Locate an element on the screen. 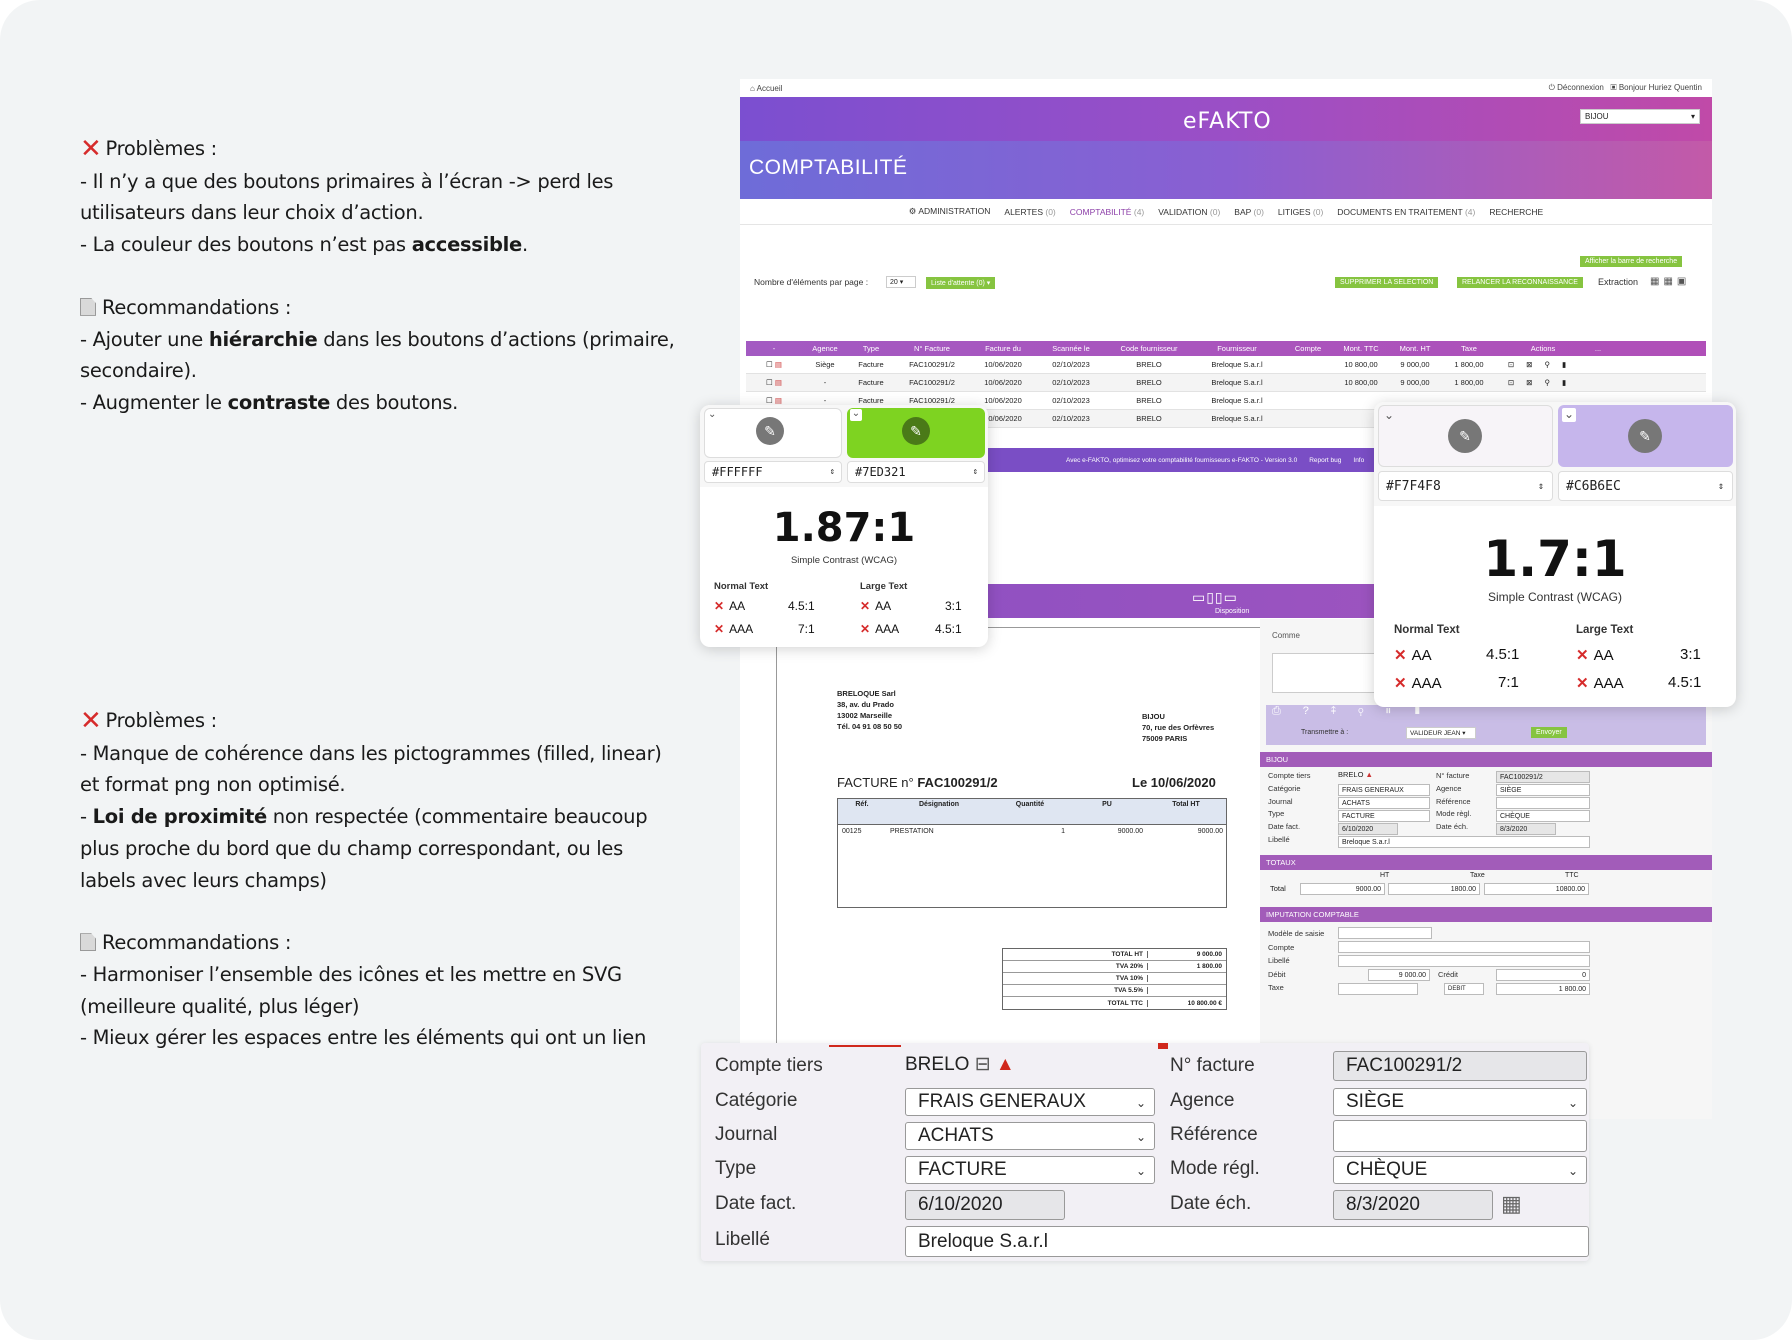 This screenshot has width=1792, height=1340. sens-select: DEBIT is located at coordinates (1464, 989).